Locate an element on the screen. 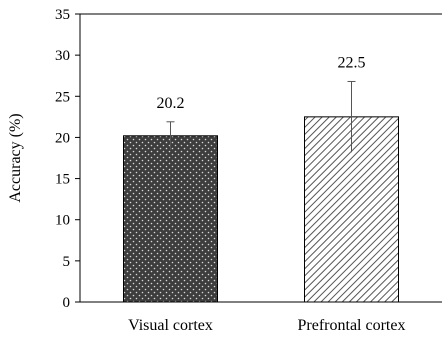 The width and height of the screenshot is (443, 339). y-tick-label: 35 is located at coordinates (62, 15).